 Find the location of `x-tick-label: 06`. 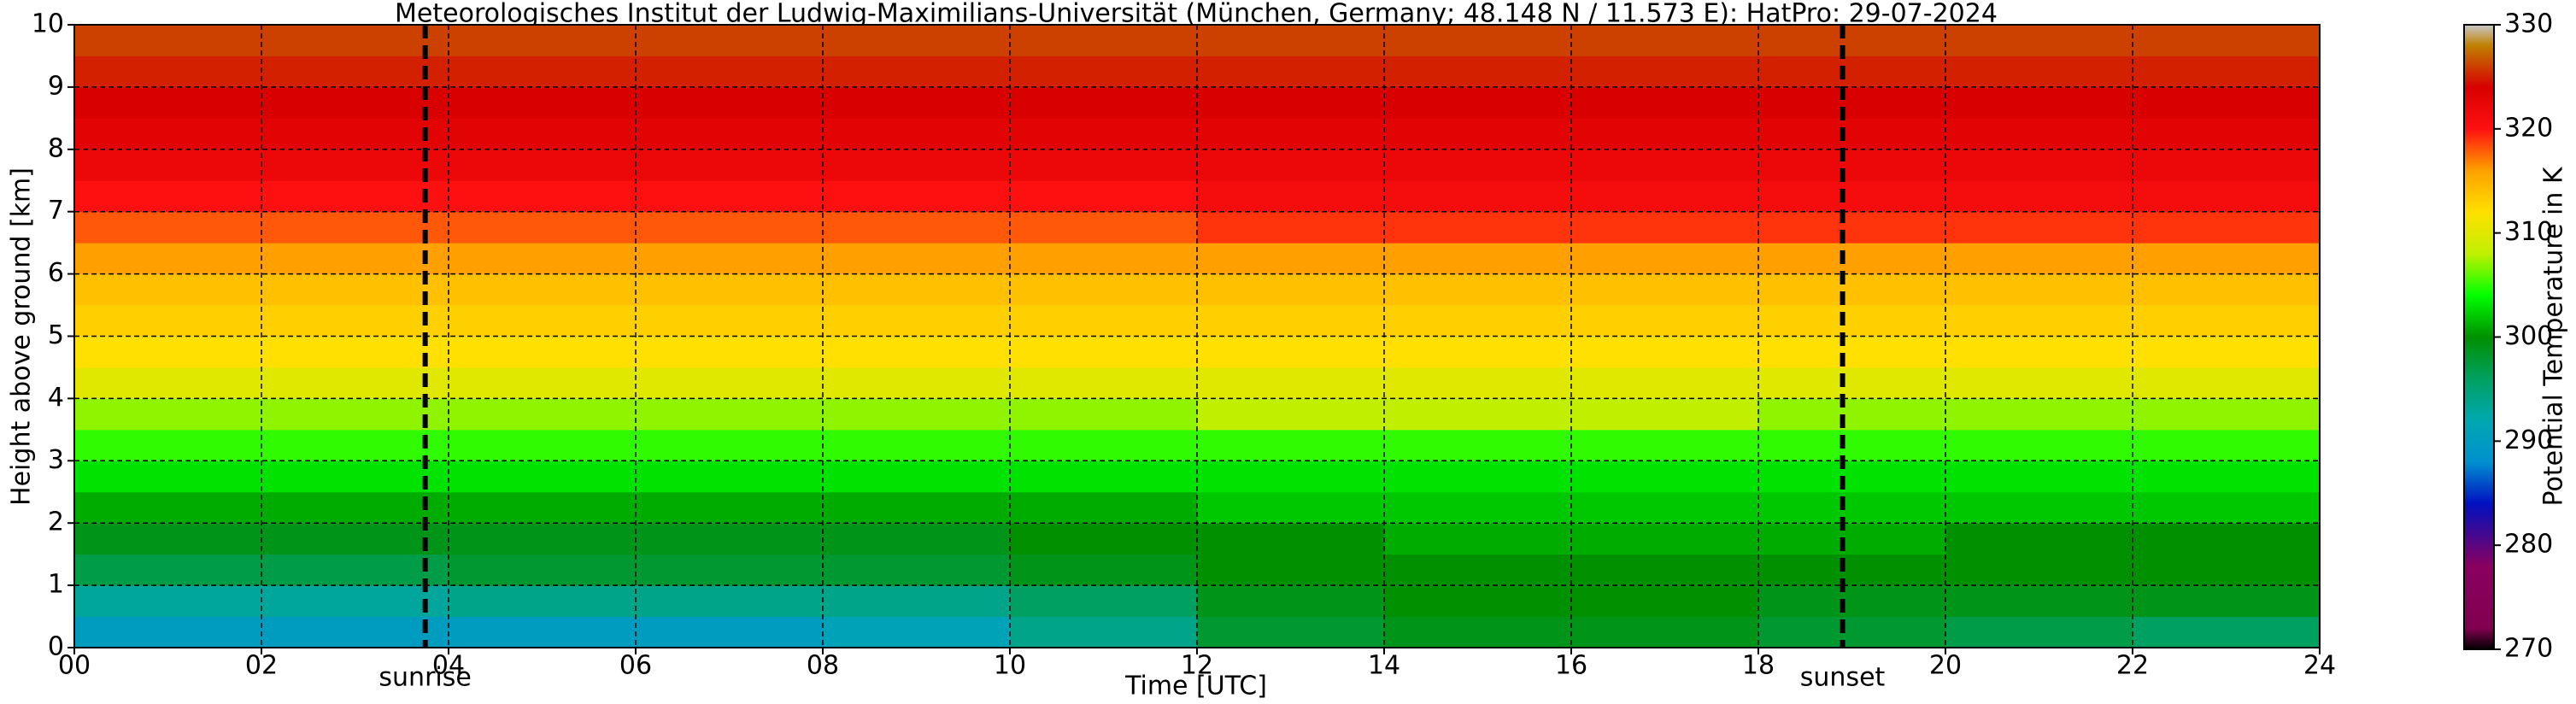

x-tick-label: 06 is located at coordinates (635, 666).